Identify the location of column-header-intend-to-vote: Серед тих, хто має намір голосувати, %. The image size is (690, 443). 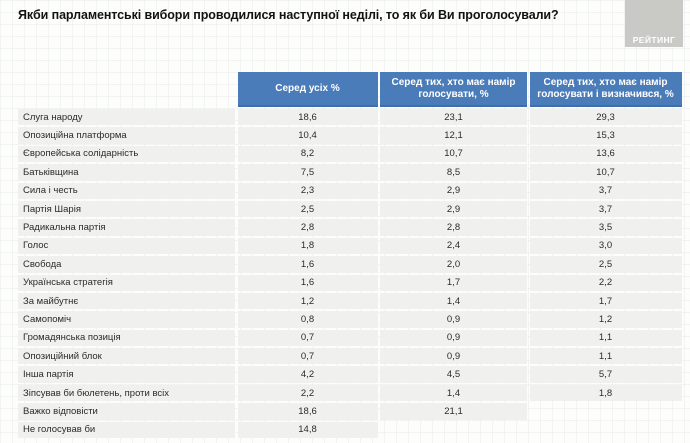
(453, 89).